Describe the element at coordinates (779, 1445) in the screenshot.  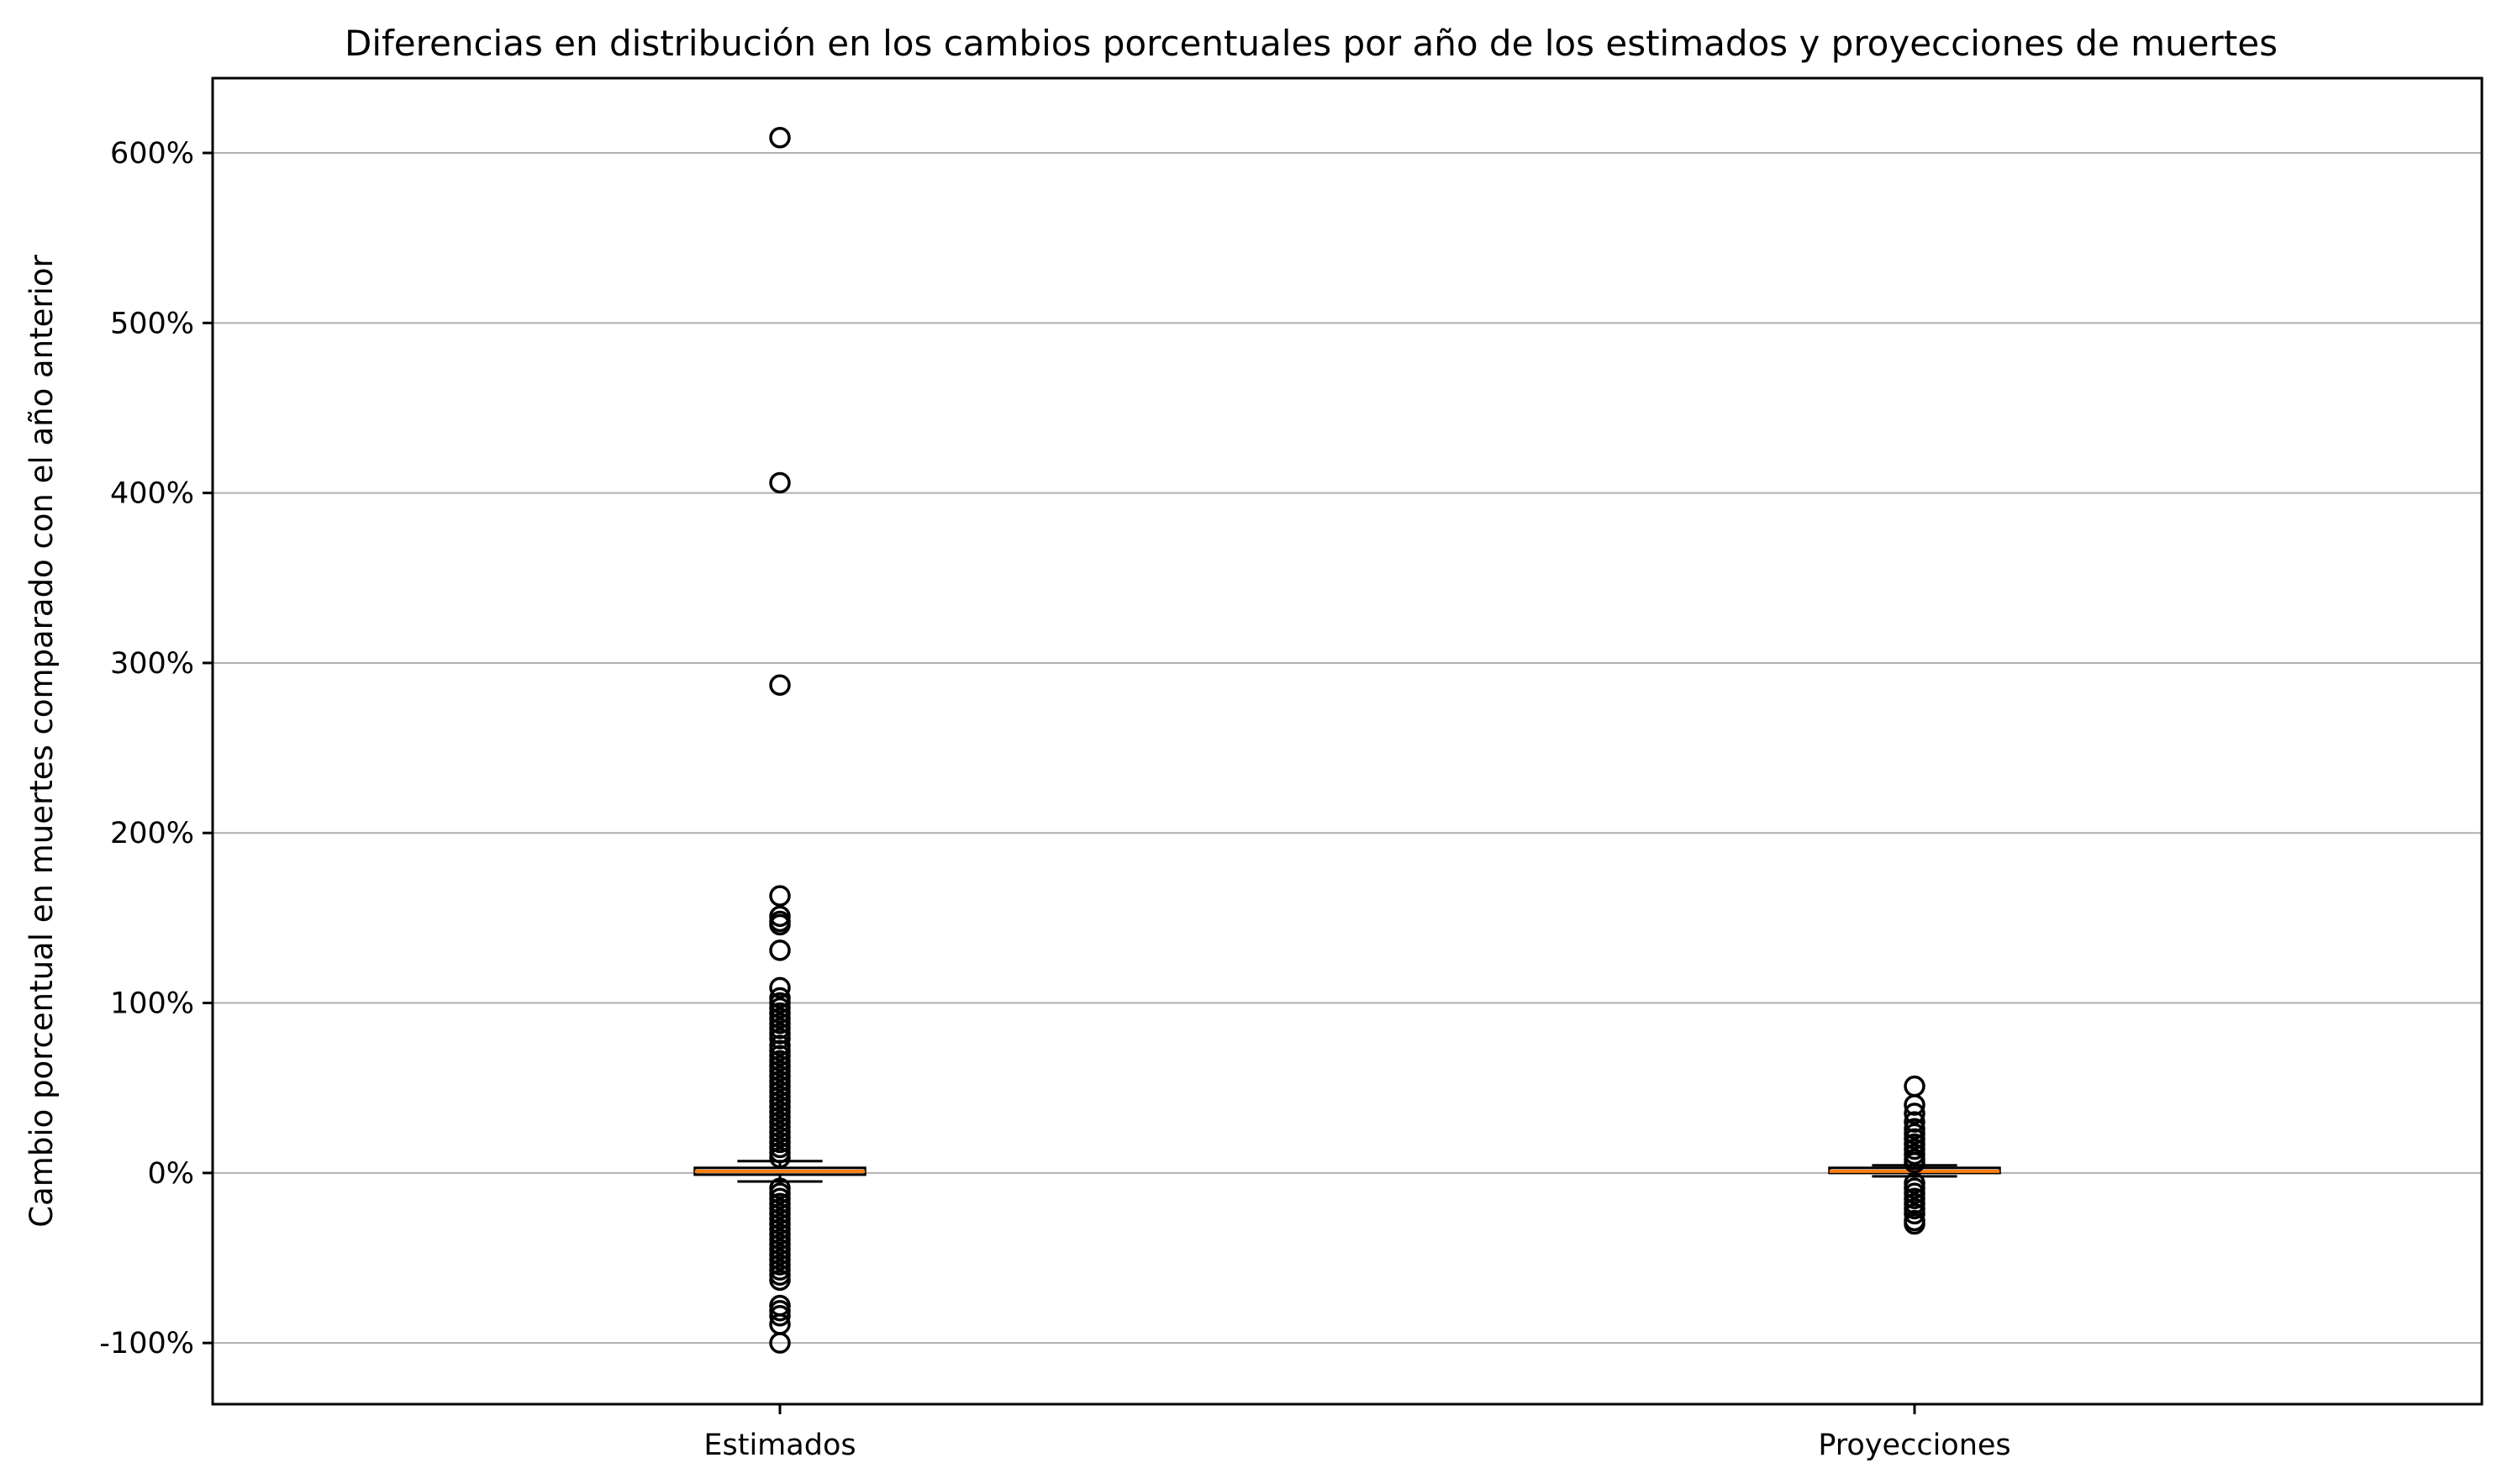
I see `x-tick-label: Estimados` at that location.